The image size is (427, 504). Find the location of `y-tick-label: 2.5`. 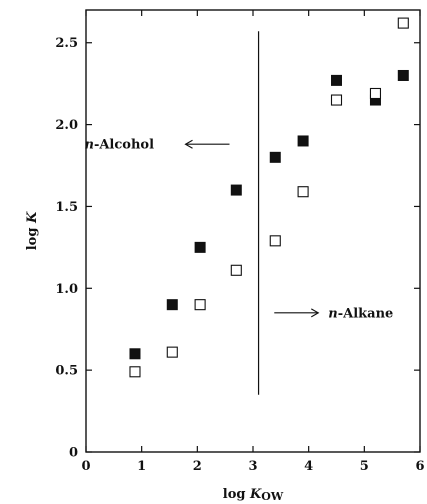

y-tick-label: 2.5 is located at coordinates (66, 43).